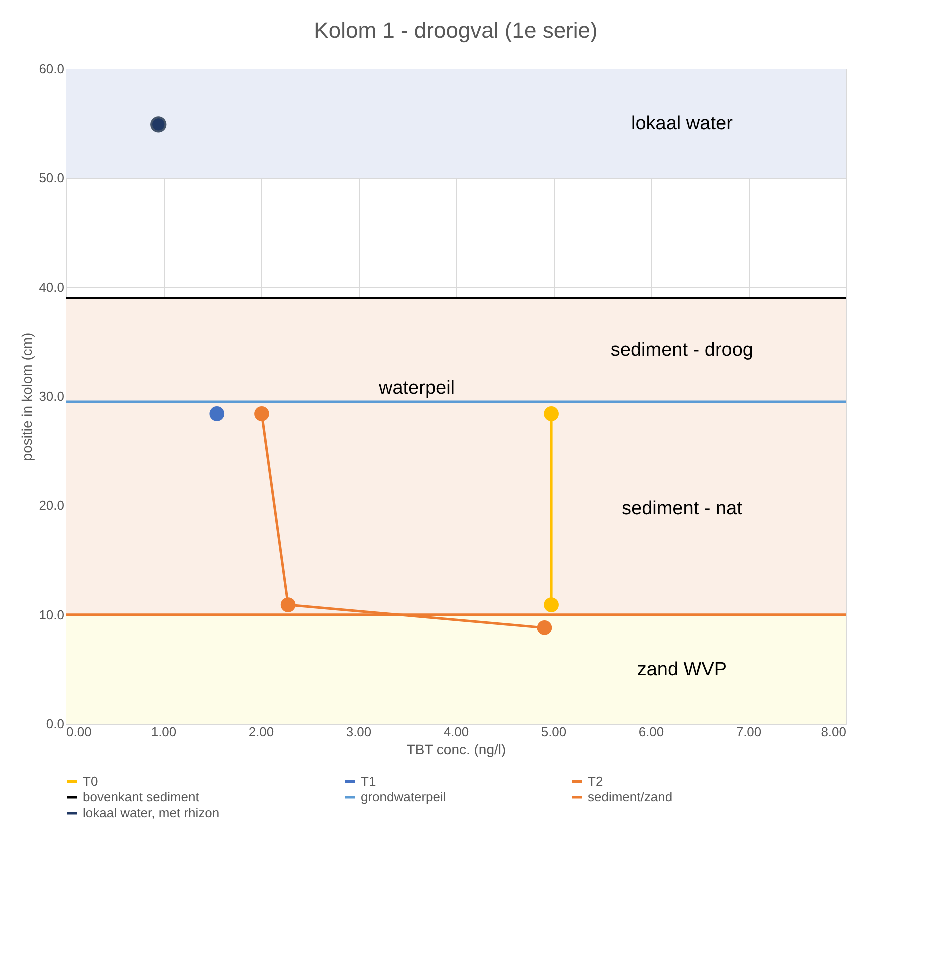  Describe the element at coordinates (27, 397) in the screenshot. I see `y-axis-title: positie in kolom (cm)` at that location.